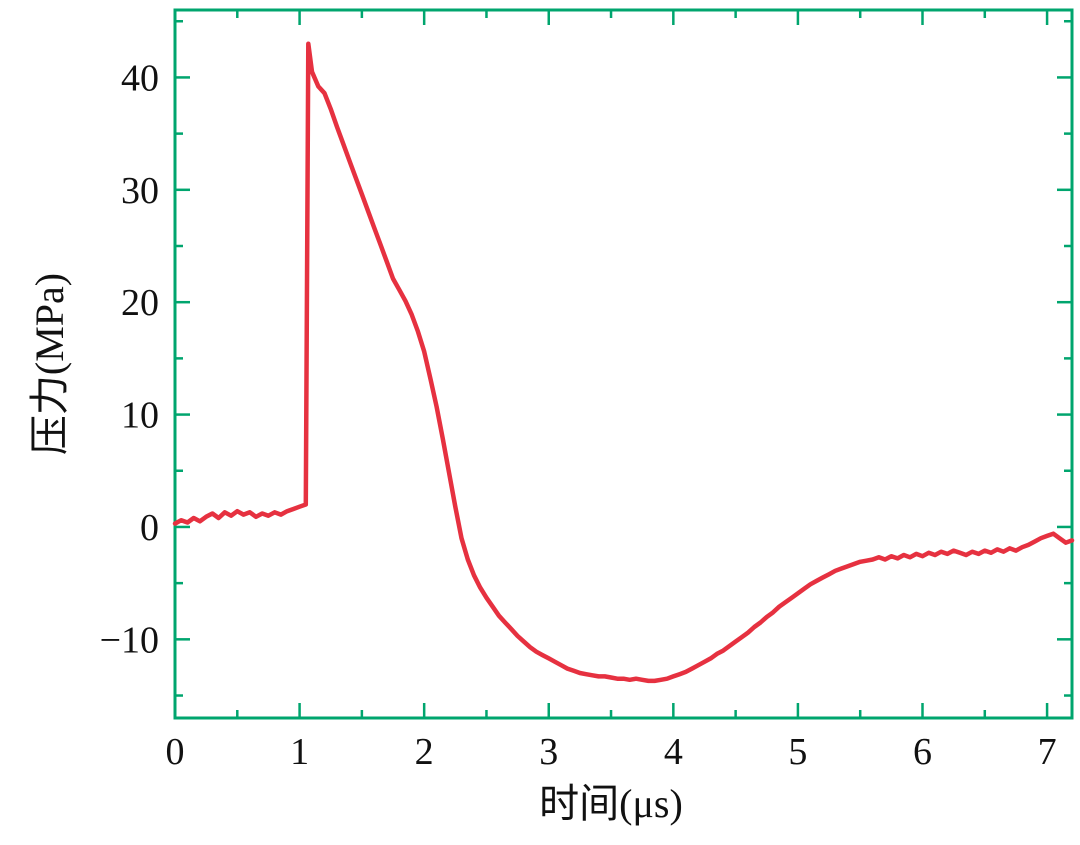 This screenshot has height=845, width=1080. What do you see at coordinates (140, 303) in the screenshot?
I see `y-tick-label: 20` at bounding box center [140, 303].